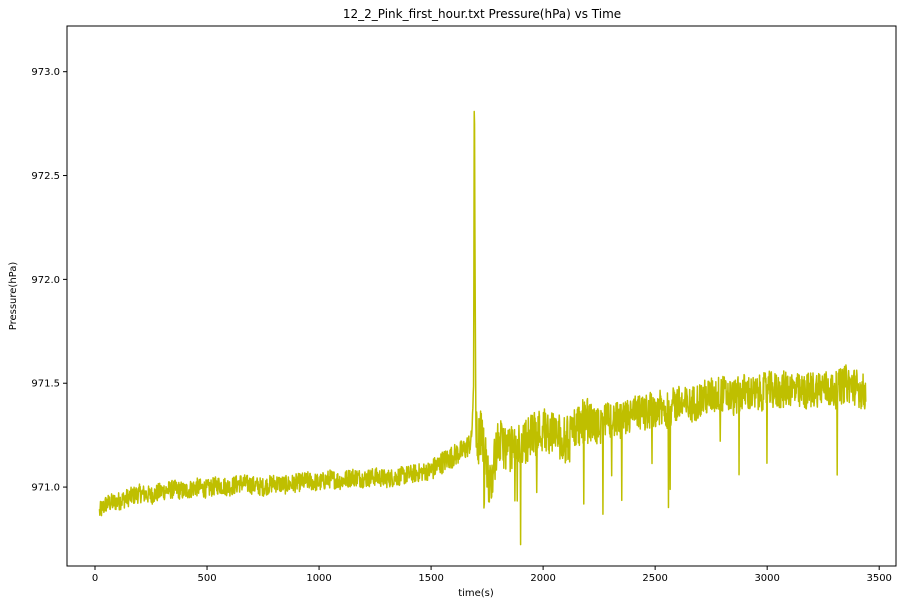 This screenshot has height=604, width=904. I want to click on y-tick-label: 971.5, so click(45, 384).